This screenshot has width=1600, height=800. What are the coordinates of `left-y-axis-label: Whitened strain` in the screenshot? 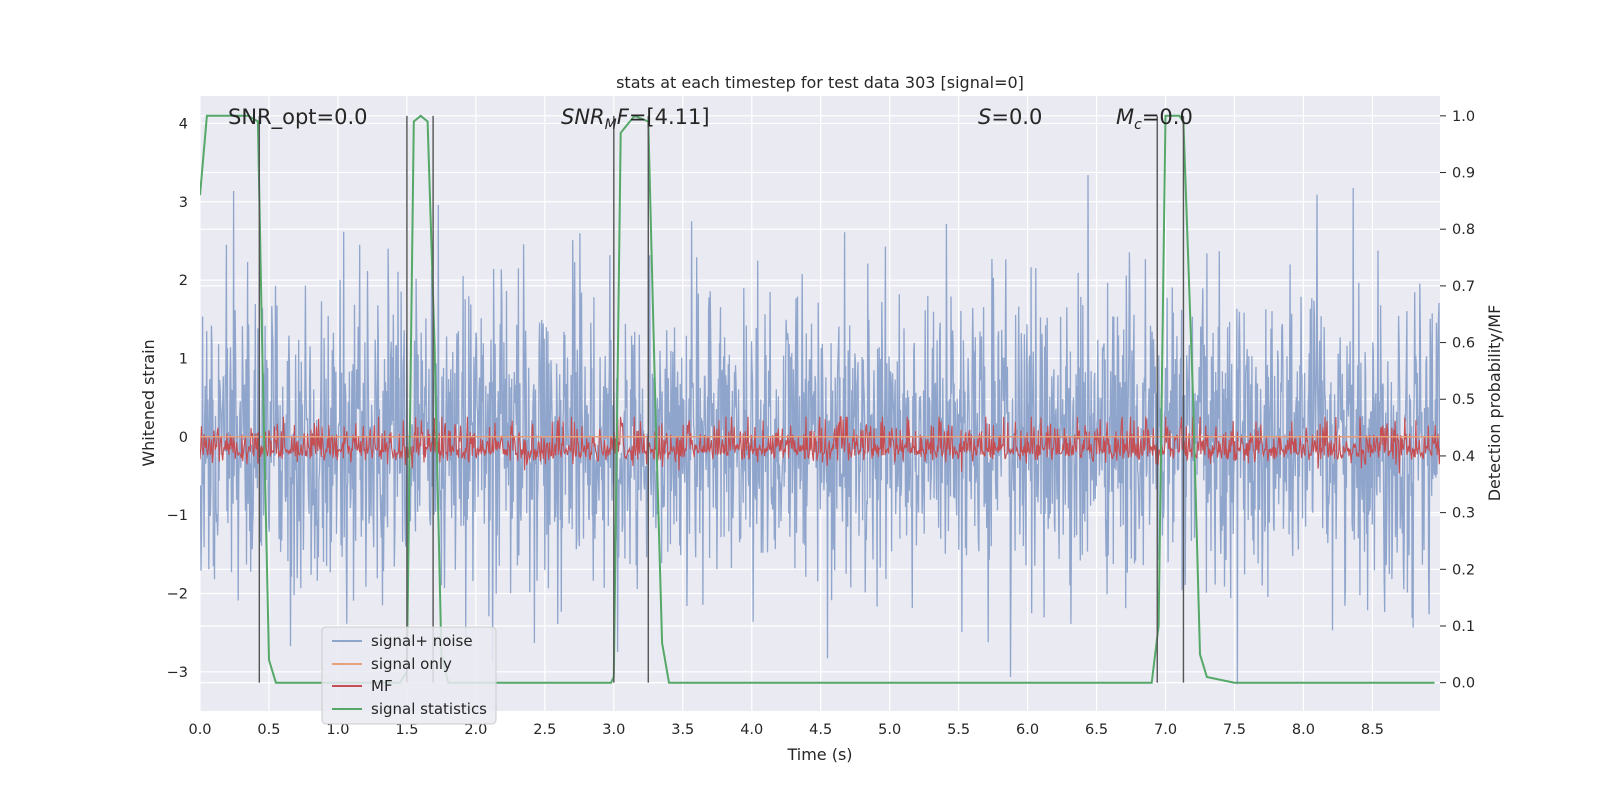 It's located at (148, 402).